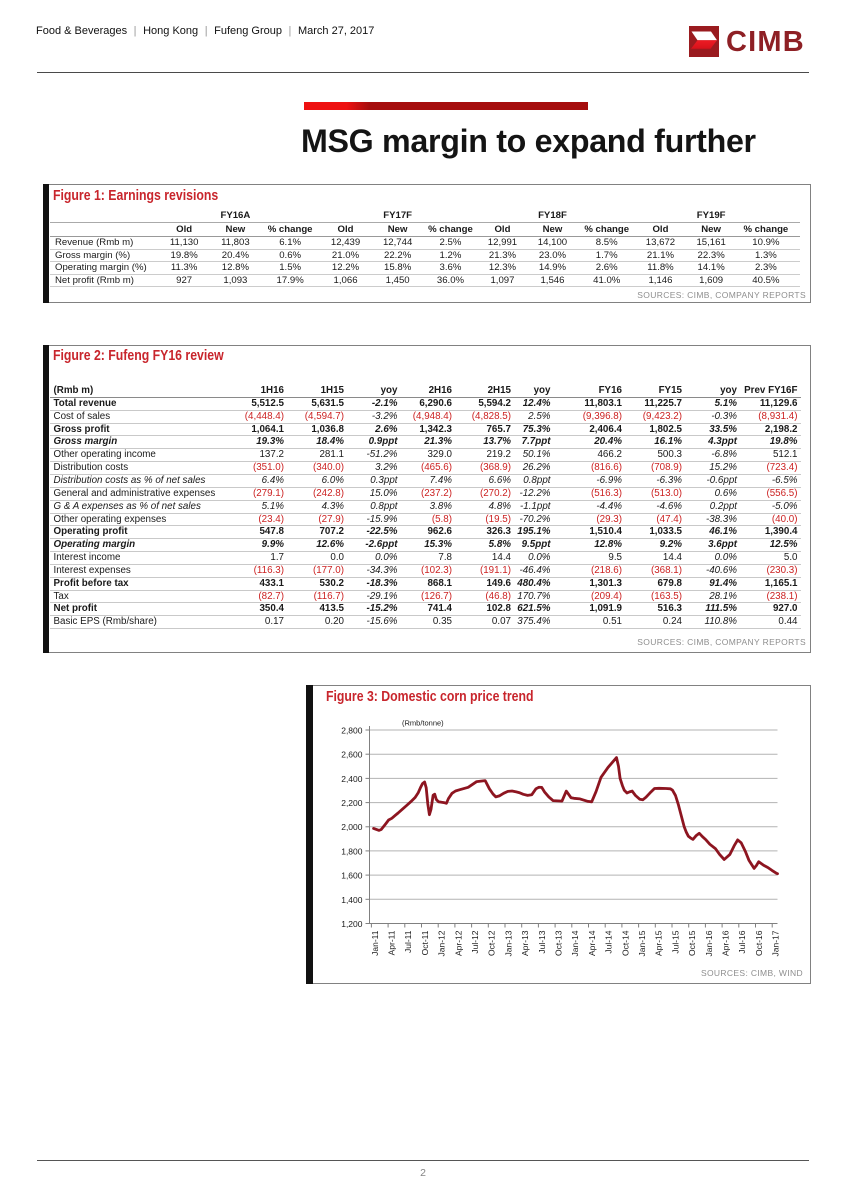  I want to click on svg-text: Jan-12, so click(442, 943).